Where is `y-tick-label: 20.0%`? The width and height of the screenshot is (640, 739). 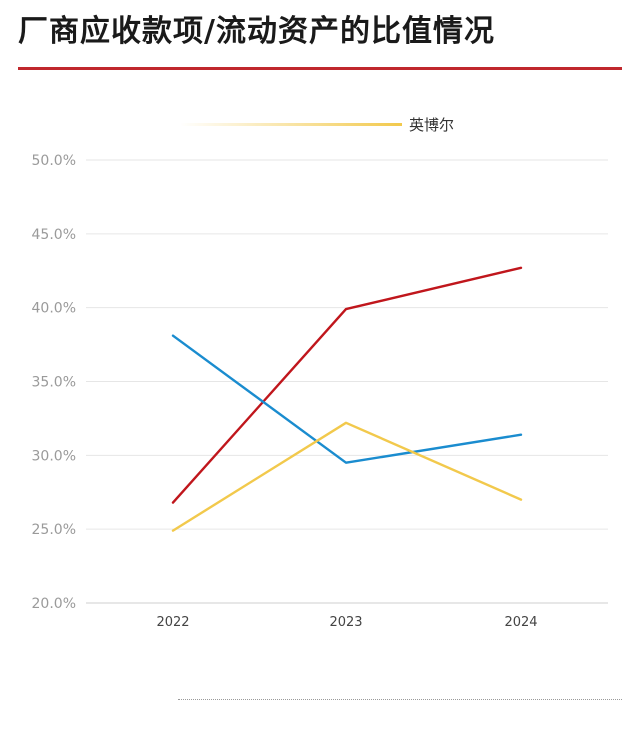
y-tick-label: 20.0% is located at coordinates (54, 604).